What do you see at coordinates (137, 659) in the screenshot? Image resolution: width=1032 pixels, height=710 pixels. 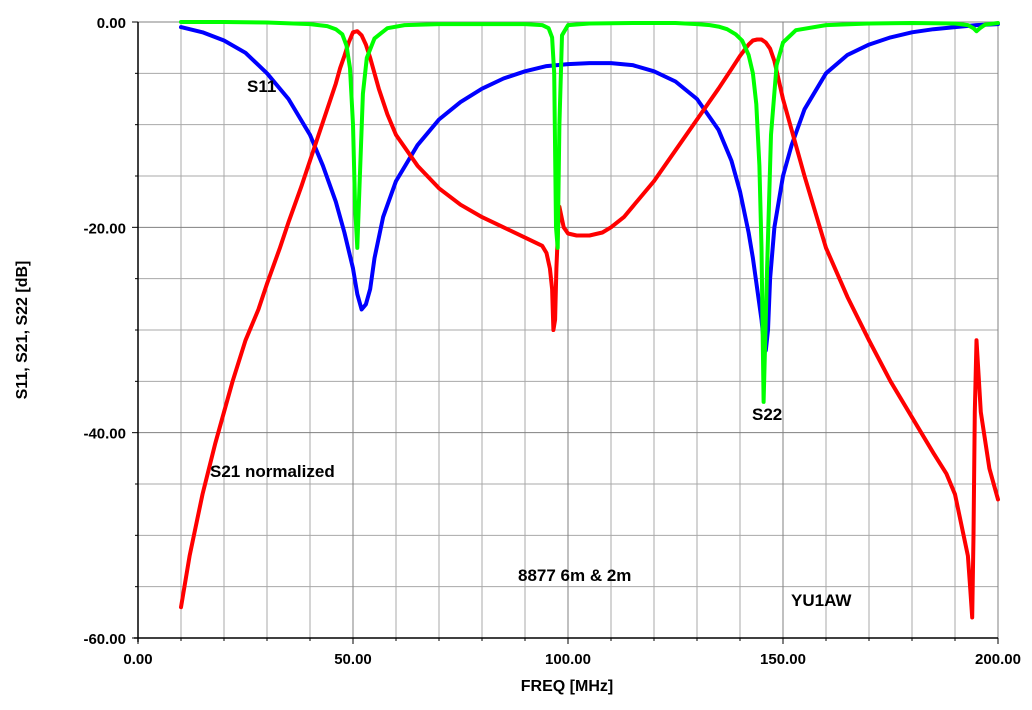 I see `x-tick-label: 0.00` at bounding box center [137, 659].